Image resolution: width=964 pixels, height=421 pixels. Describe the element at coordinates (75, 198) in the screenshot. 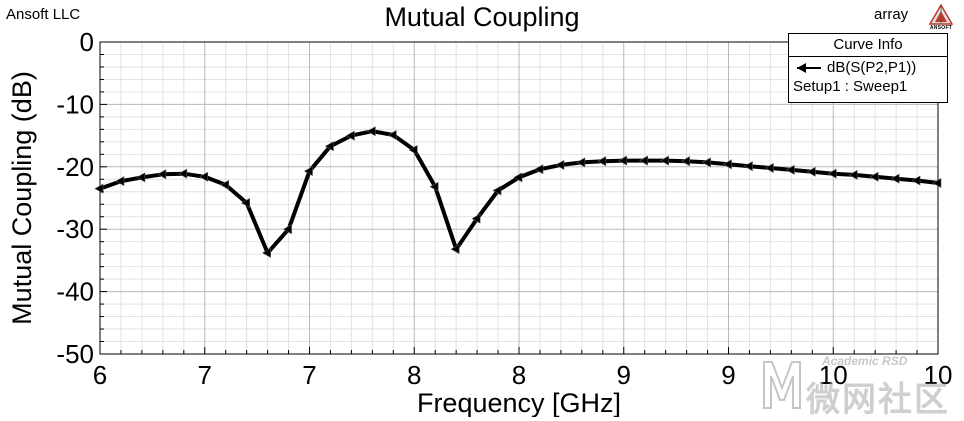

I see `y-tick-labels: 0 -10 -20 -30 -40 -50` at that location.